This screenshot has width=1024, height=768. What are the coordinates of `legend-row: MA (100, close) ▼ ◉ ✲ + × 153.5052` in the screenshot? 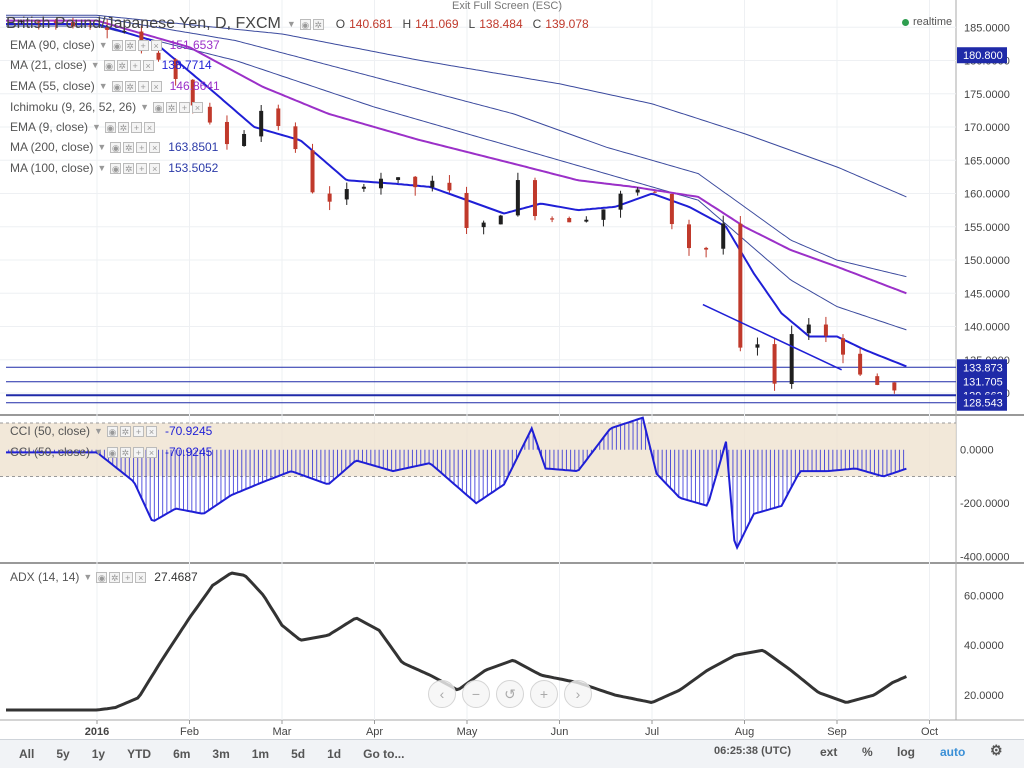 It's located at (114, 168).